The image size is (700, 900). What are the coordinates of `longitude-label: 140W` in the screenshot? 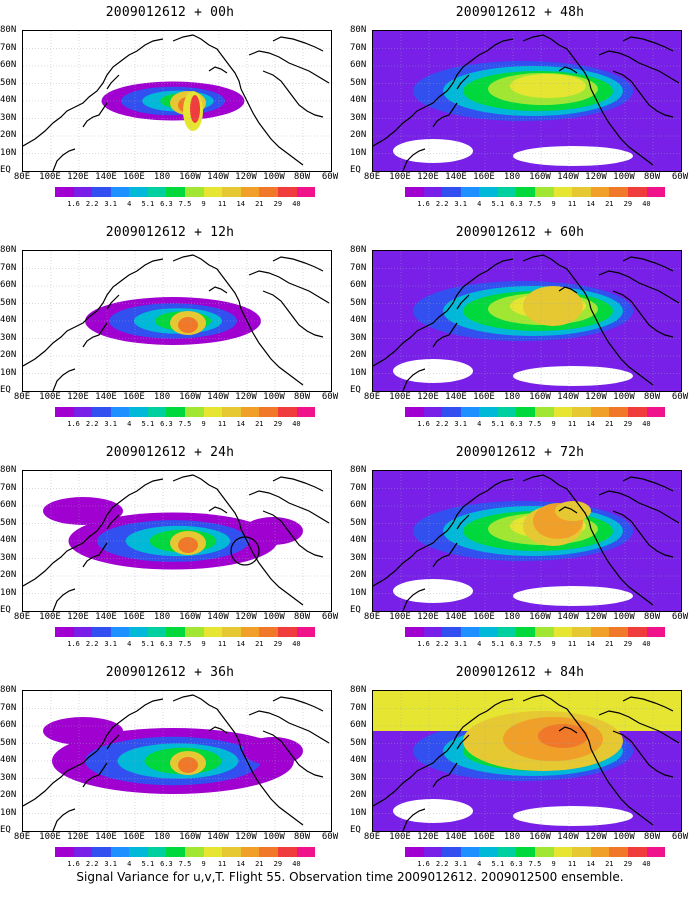 It's located at (568, 617).